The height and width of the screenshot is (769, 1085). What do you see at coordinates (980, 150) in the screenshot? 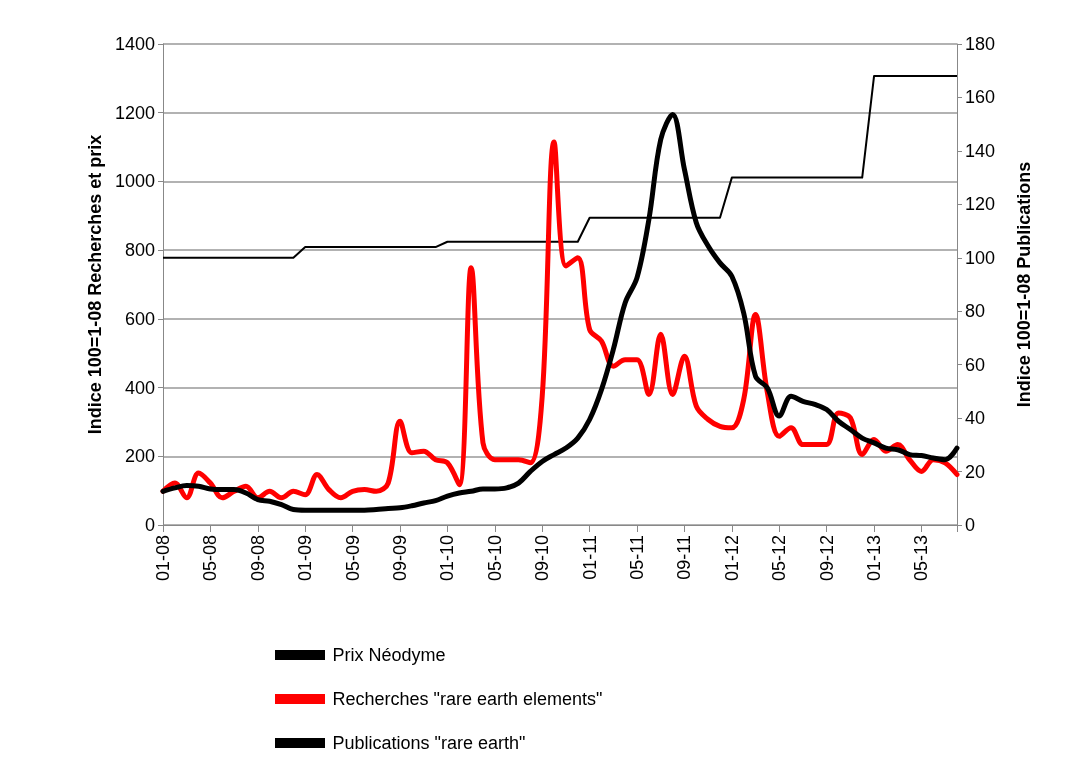
I see `y2-tick-label: 140` at bounding box center [980, 150].